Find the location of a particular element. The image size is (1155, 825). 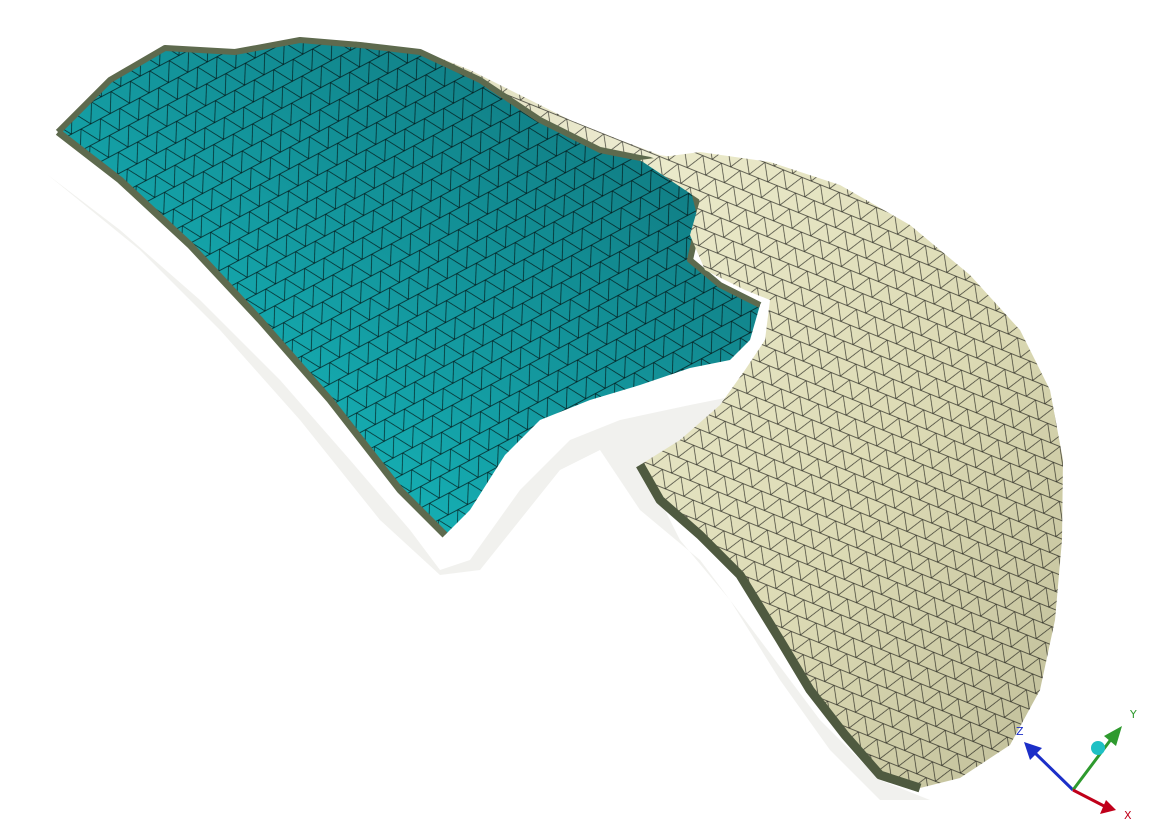

z-axis-arrow is located at coordinates (1033, 751).